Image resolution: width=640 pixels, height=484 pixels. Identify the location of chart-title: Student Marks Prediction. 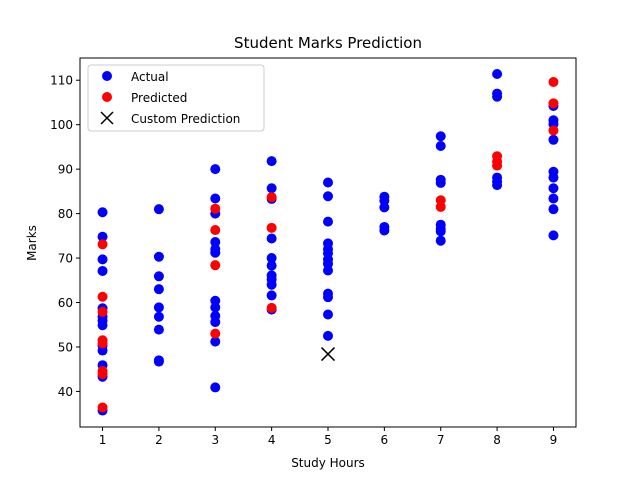
(328, 43).